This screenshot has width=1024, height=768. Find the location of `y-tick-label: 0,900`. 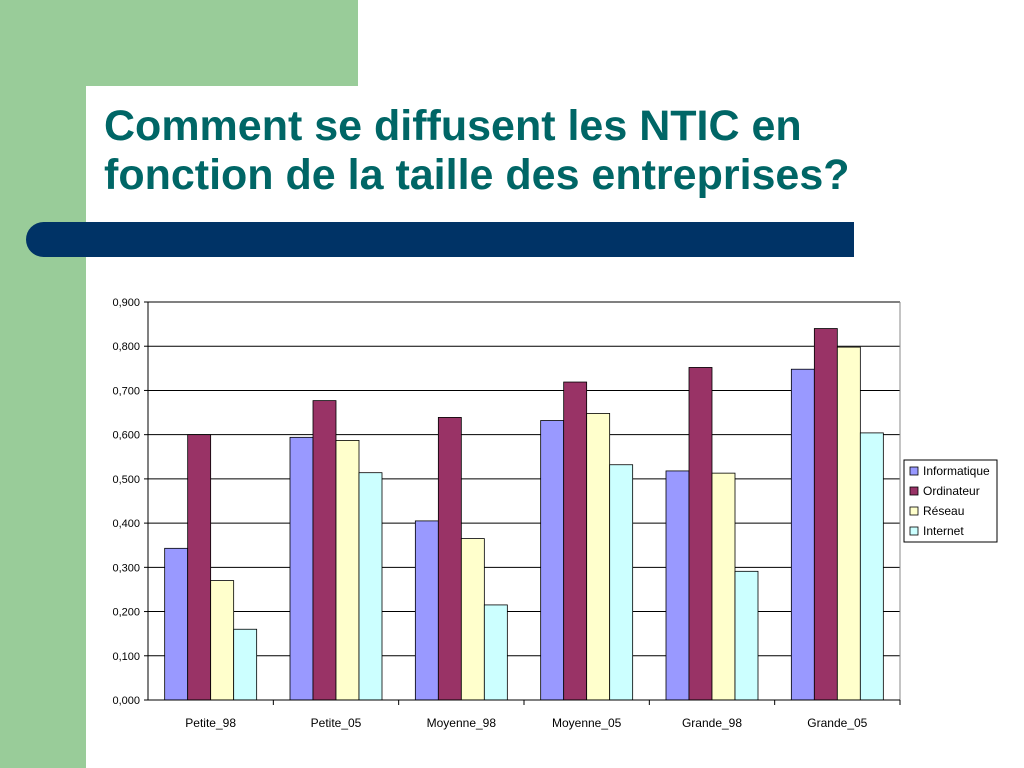

y-tick-label: 0,900 is located at coordinates (126, 303).